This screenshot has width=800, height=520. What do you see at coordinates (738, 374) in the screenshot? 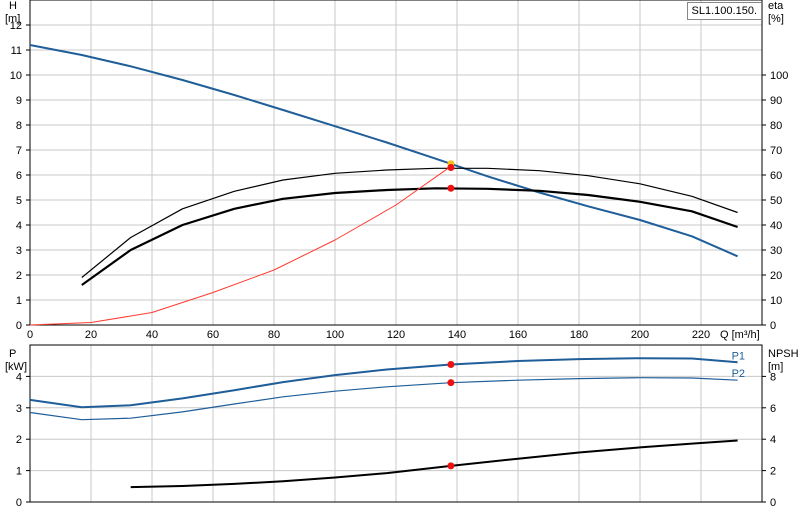
I see `bottom-series-label-p2: P2` at bounding box center [738, 374].